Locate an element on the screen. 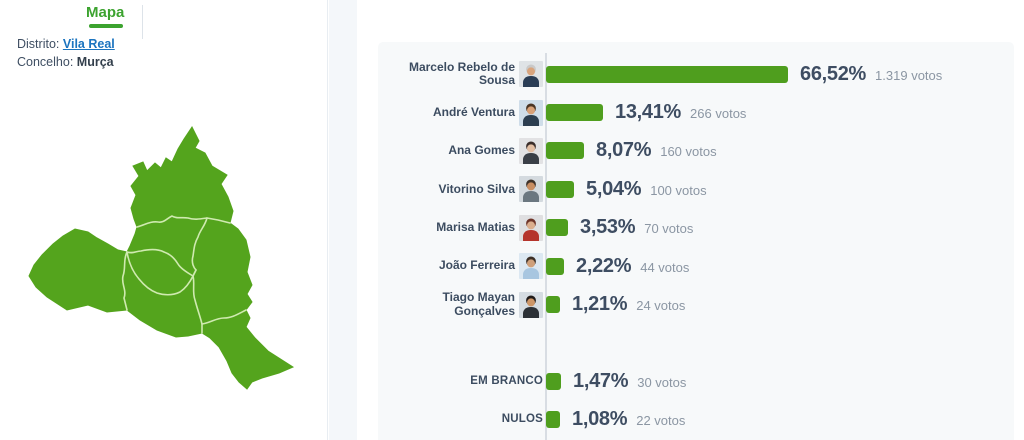 Image resolution: width=1024 pixels, height=440 pixels. chart-axis-line is located at coordinates (546, 246).